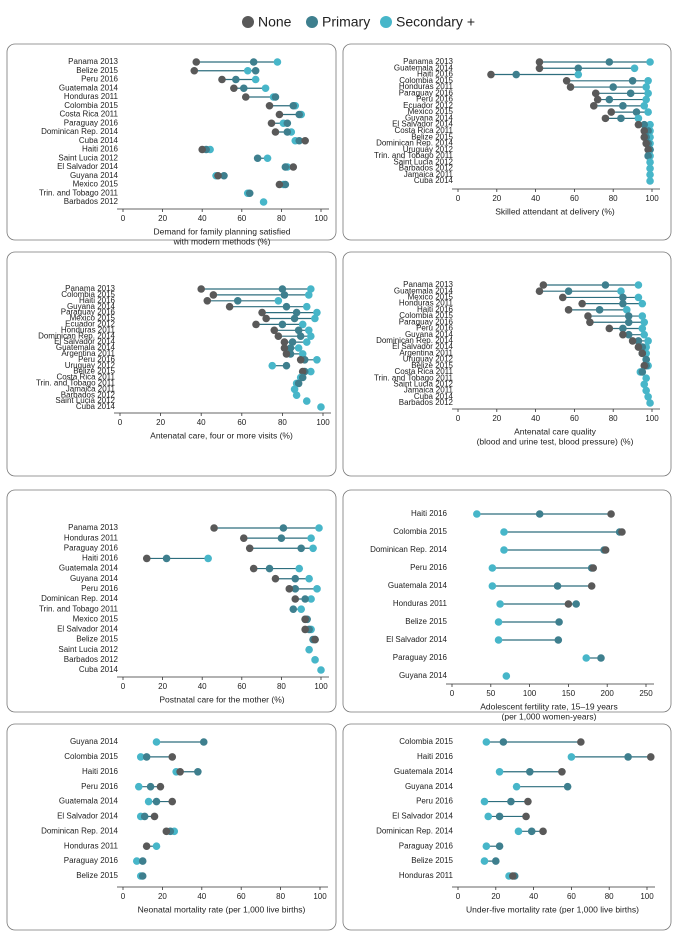 The height and width of the screenshot is (937, 677). What do you see at coordinates (201, 896) in the screenshot?
I see `x-tick-label: 40` at bounding box center [201, 896].